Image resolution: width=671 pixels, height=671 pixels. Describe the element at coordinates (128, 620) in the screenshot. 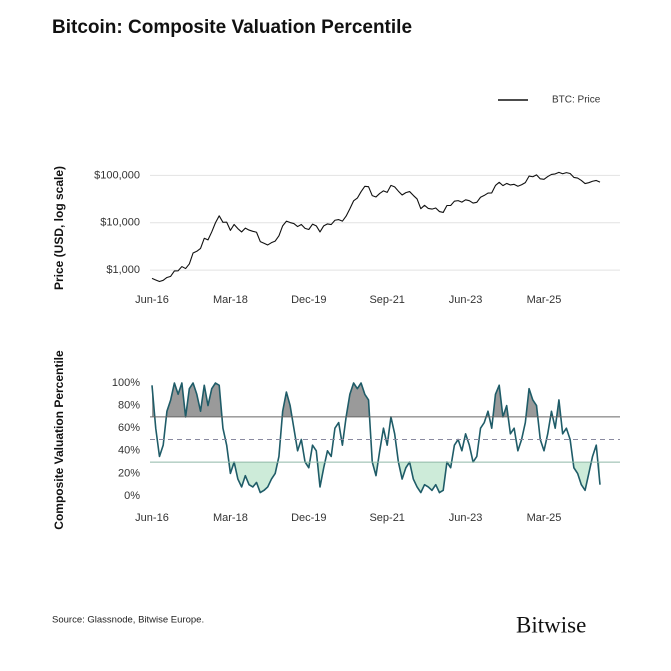

I see `source: Source: Glassnode, Bitwise Europe.` at that location.